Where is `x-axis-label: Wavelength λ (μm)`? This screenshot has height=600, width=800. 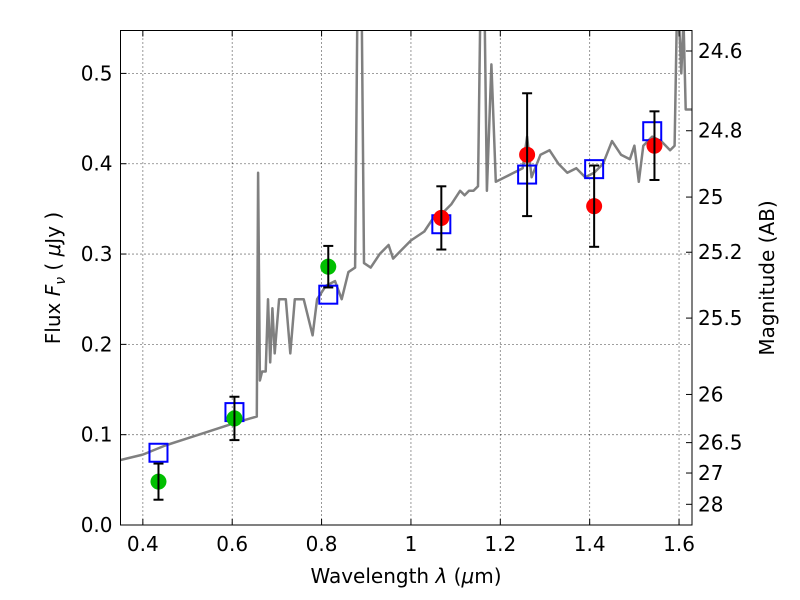
x-axis-label: Wavelength λ (μm) is located at coordinates (405, 576).